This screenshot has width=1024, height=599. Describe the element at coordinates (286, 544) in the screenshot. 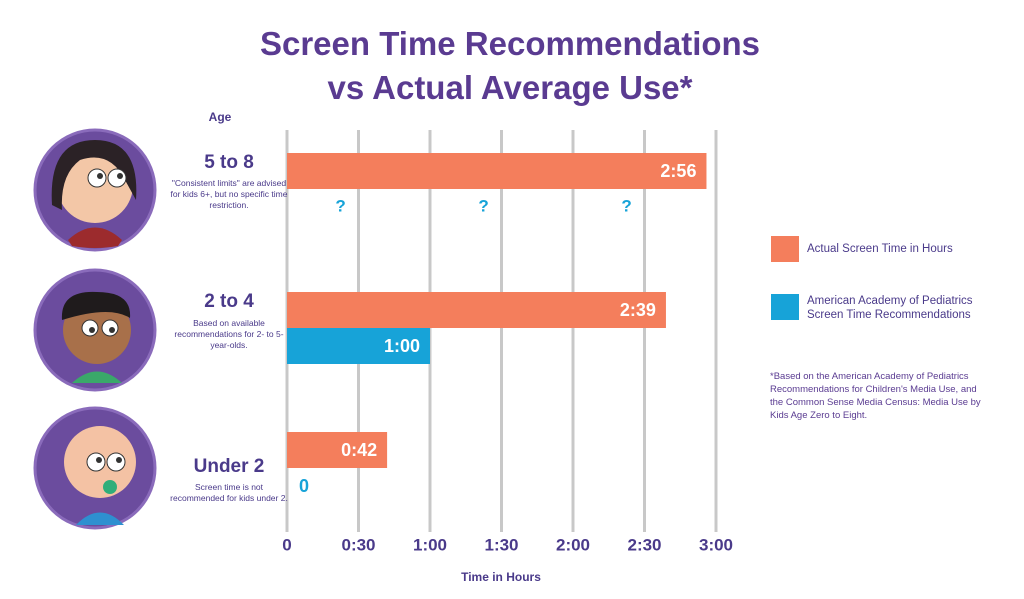

I see `x-tick-label: 0` at that location.